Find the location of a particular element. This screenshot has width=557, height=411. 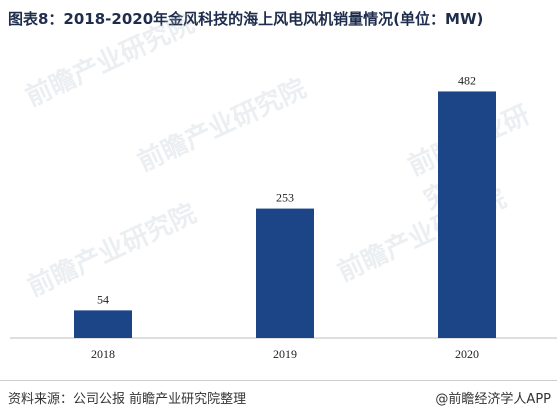

bar-2018 is located at coordinates (103, 324).